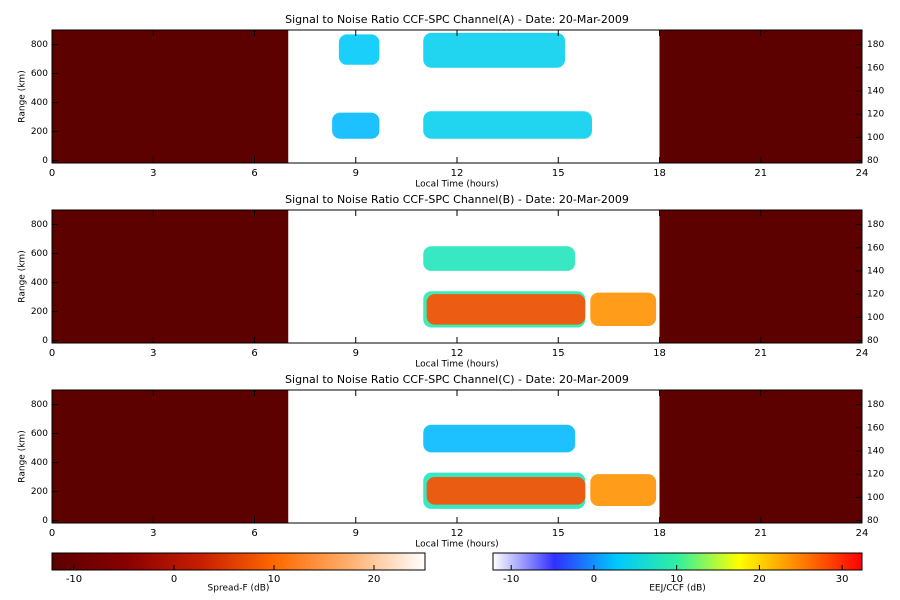  Describe the element at coordinates (677, 589) in the screenshot. I see `colorbar-label: EEJ/CCF (dB)` at that location.